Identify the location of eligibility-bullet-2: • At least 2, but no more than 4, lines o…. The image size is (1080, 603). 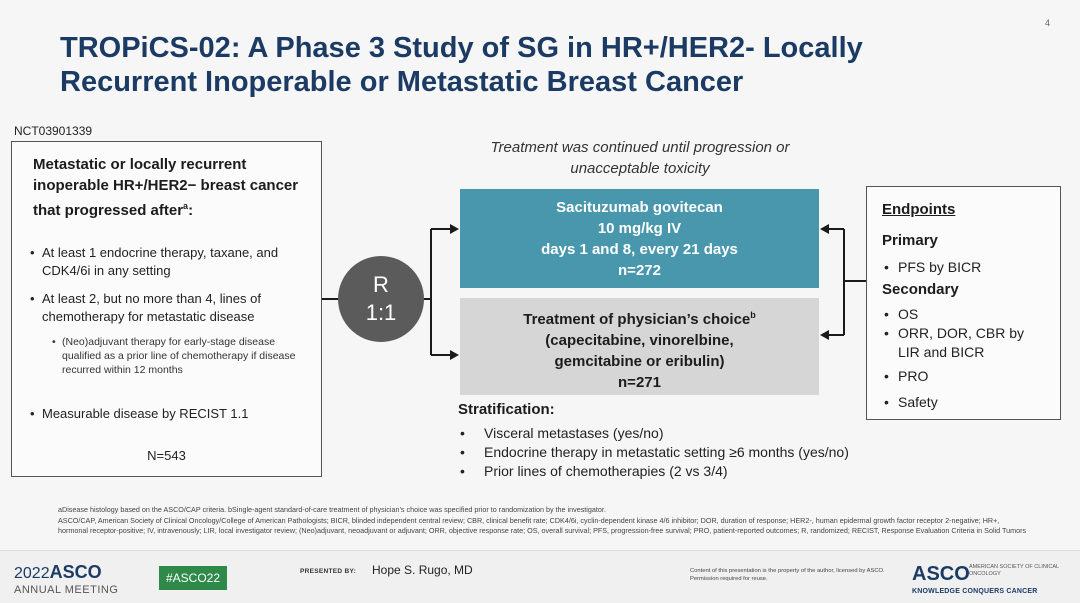
(145, 307).